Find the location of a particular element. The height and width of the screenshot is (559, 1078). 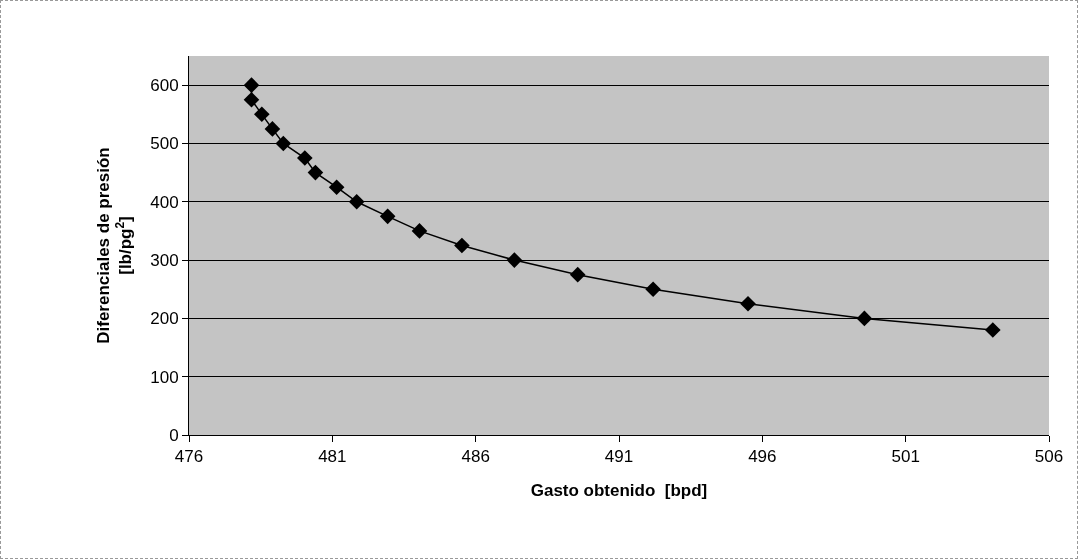

y-tick-label: 600 is located at coordinates (164, 86).